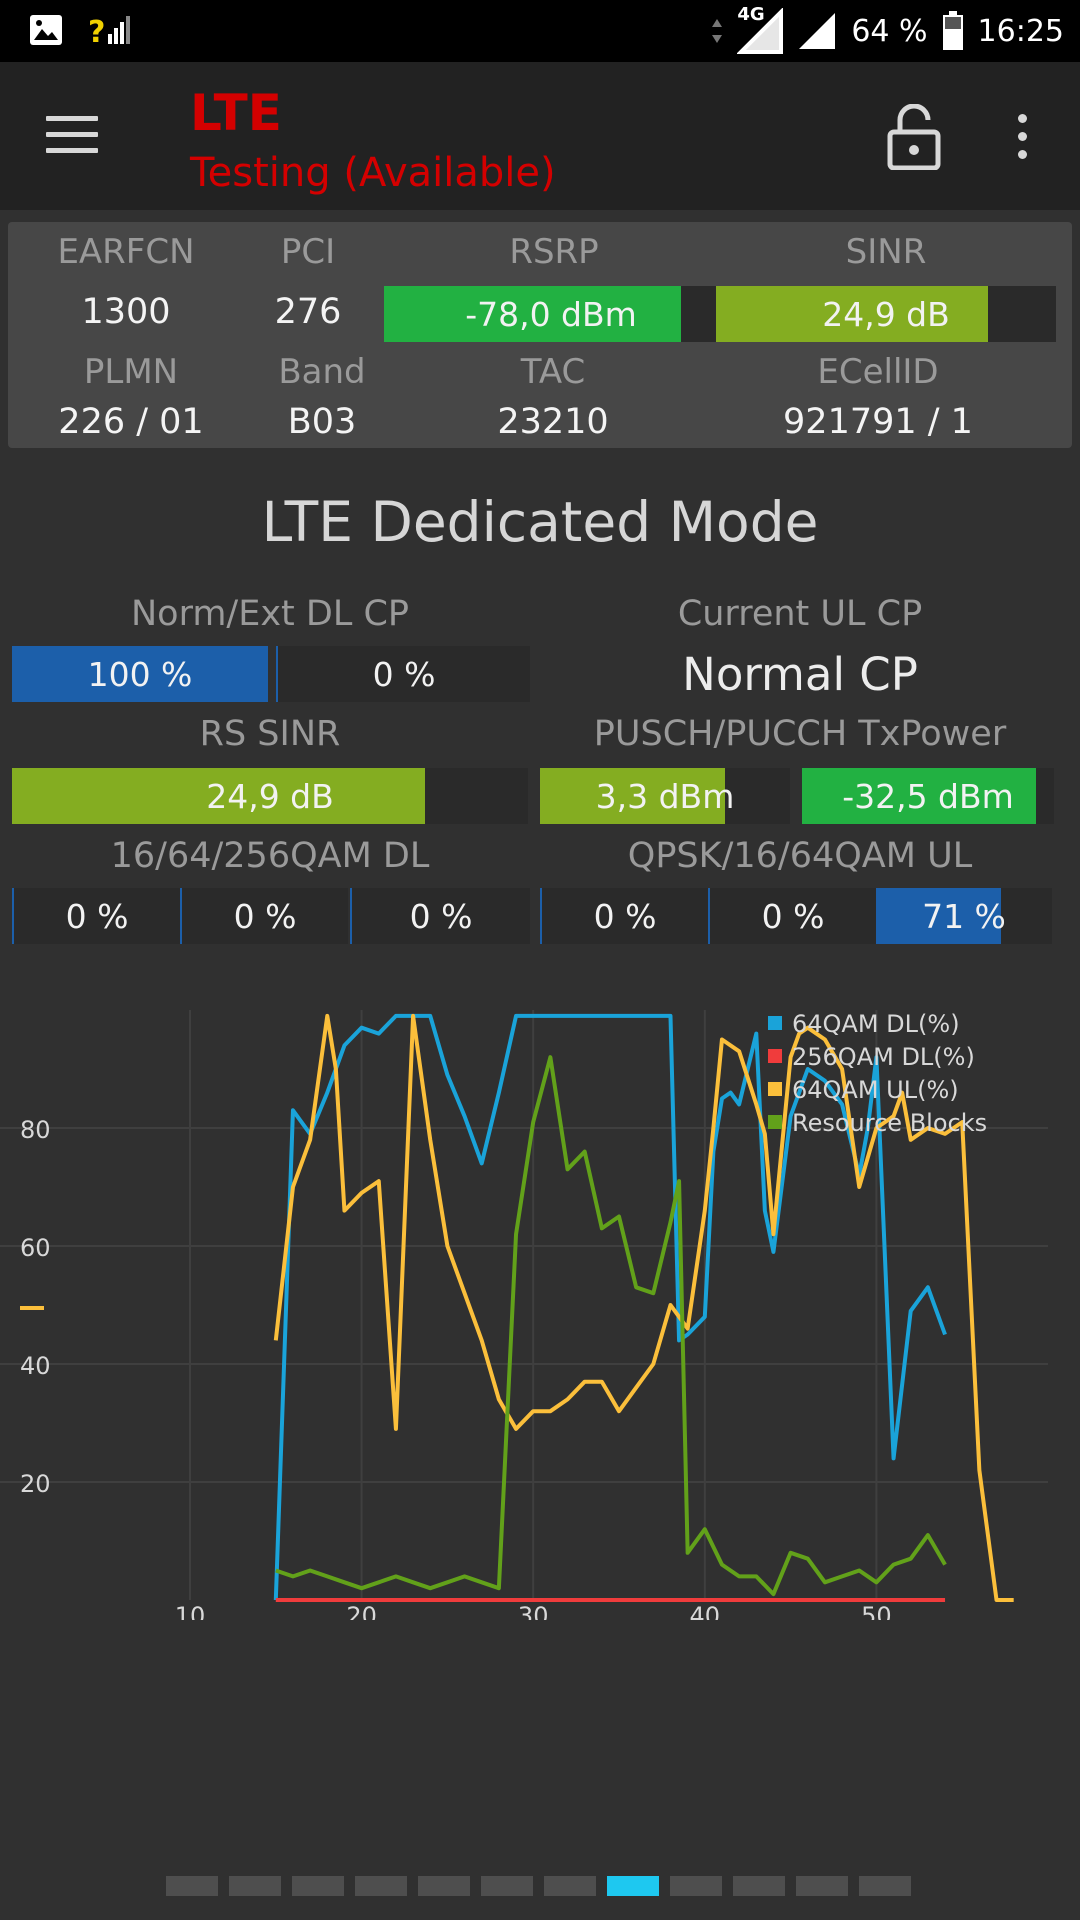 This screenshot has height=1920, width=1080. Describe the element at coordinates (72, 118) in the screenshot. I see `menu-icon` at that location.